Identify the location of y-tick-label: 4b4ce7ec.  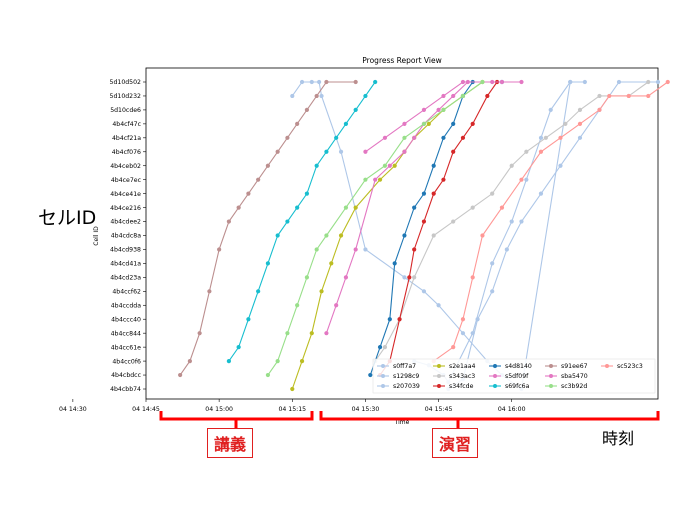
(126, 180).